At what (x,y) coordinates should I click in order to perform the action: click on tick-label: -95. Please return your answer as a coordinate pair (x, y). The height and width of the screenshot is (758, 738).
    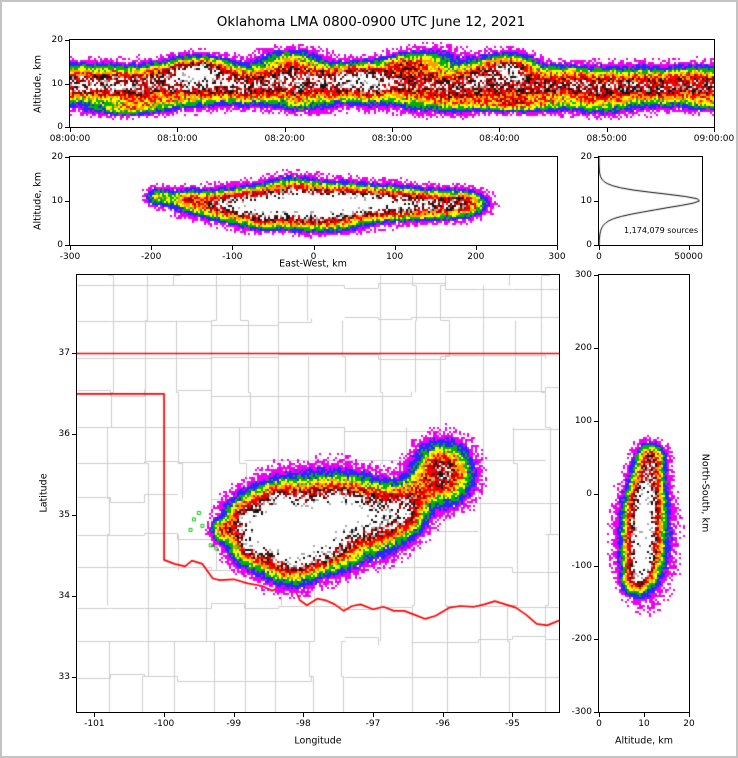
    Looking at the image, I should click on (512, 724).